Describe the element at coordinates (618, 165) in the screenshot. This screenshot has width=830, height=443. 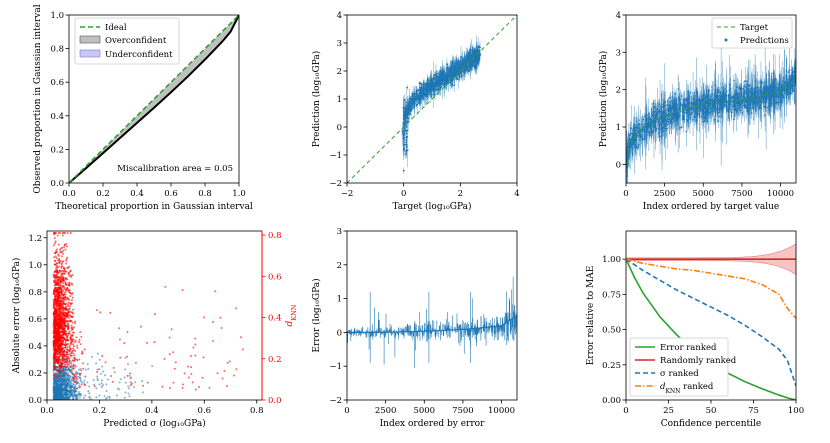
I see `y-tick-label: 0` at that location.